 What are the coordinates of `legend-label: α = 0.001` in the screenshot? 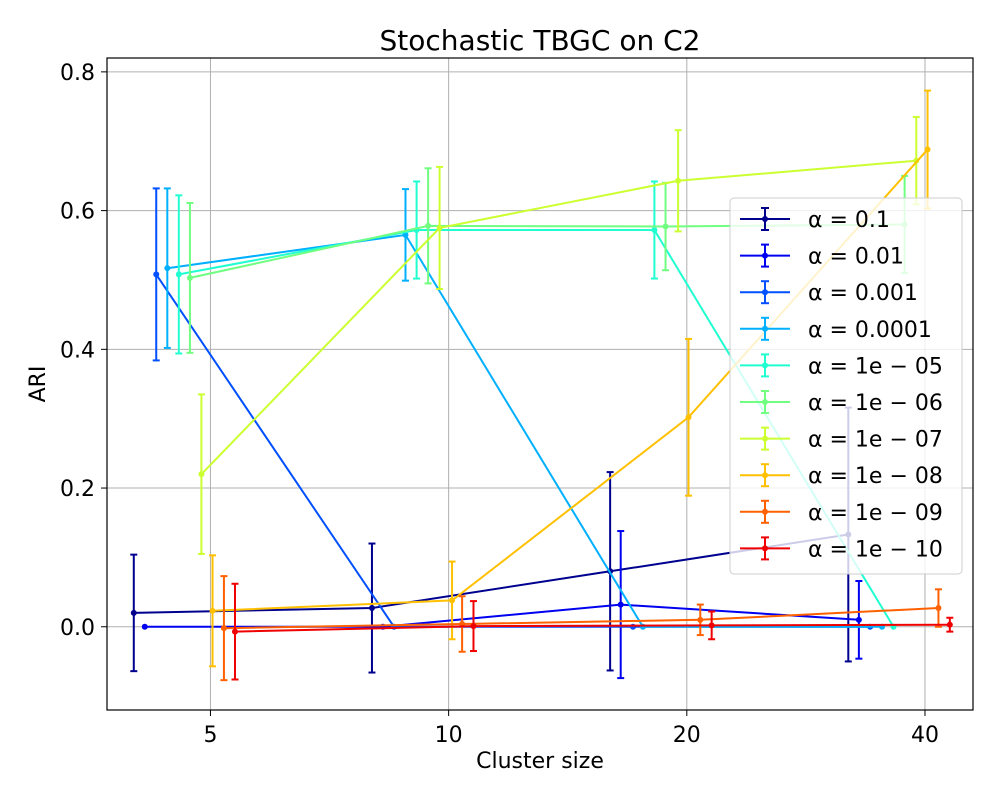 It's located at (863, 293).